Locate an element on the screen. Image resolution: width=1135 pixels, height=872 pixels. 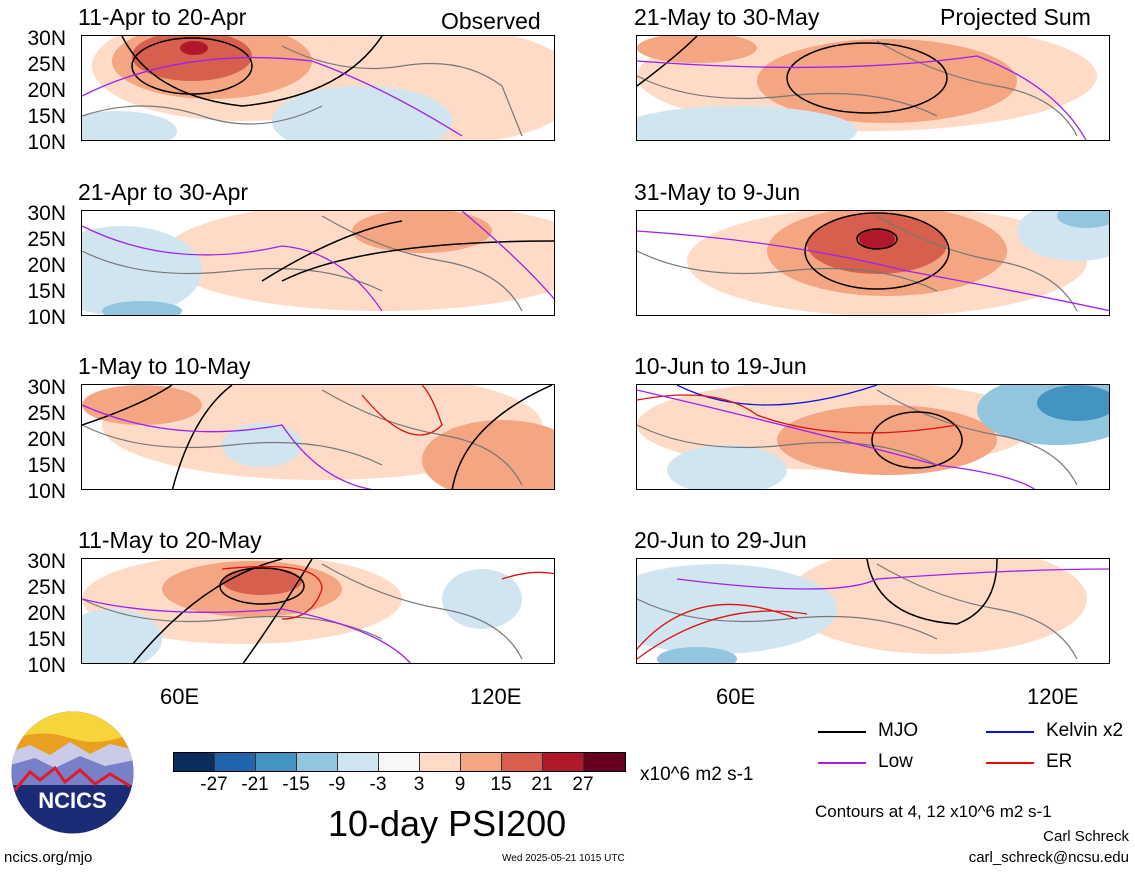
lat-label-l4-10n: 10N is located at coordinates (46, 665).